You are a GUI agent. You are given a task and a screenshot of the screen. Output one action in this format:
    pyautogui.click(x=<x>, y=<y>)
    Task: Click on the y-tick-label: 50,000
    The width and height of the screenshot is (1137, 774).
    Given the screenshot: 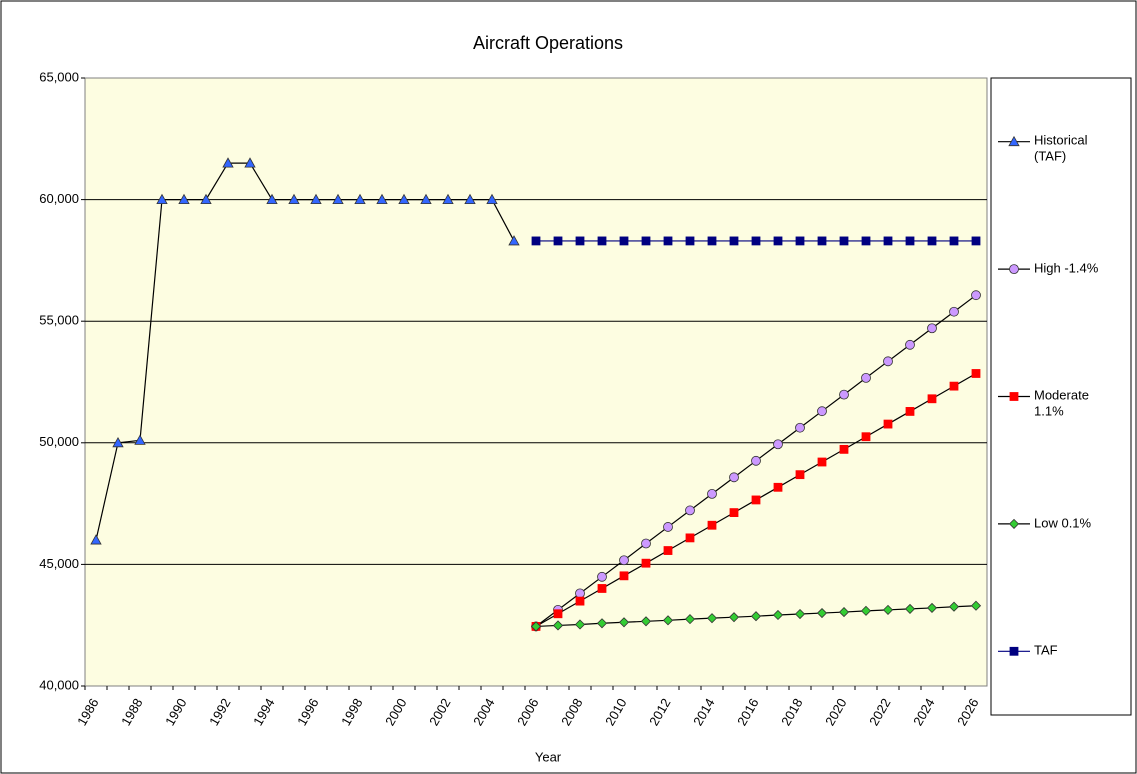 What is the action you would take?
    pyautogui.click(x=59, y=441)
    